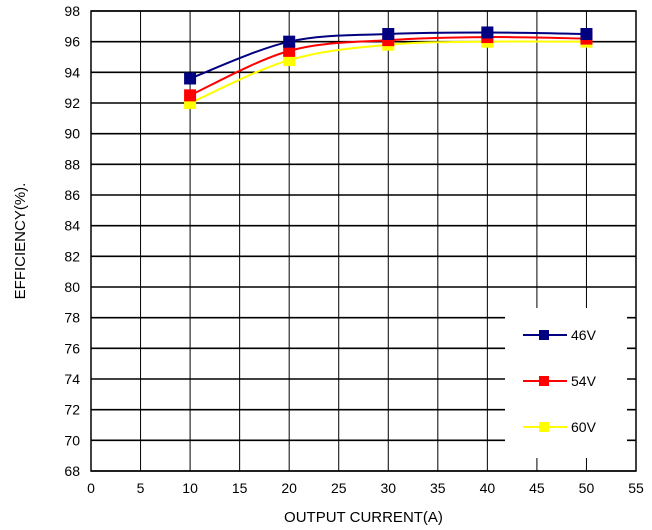 The height and width of the screenshot is (530, 652). Describe the element at coordinates (560, 381) in the screenshot. I see `legend-item-54V: 54V` at that location.